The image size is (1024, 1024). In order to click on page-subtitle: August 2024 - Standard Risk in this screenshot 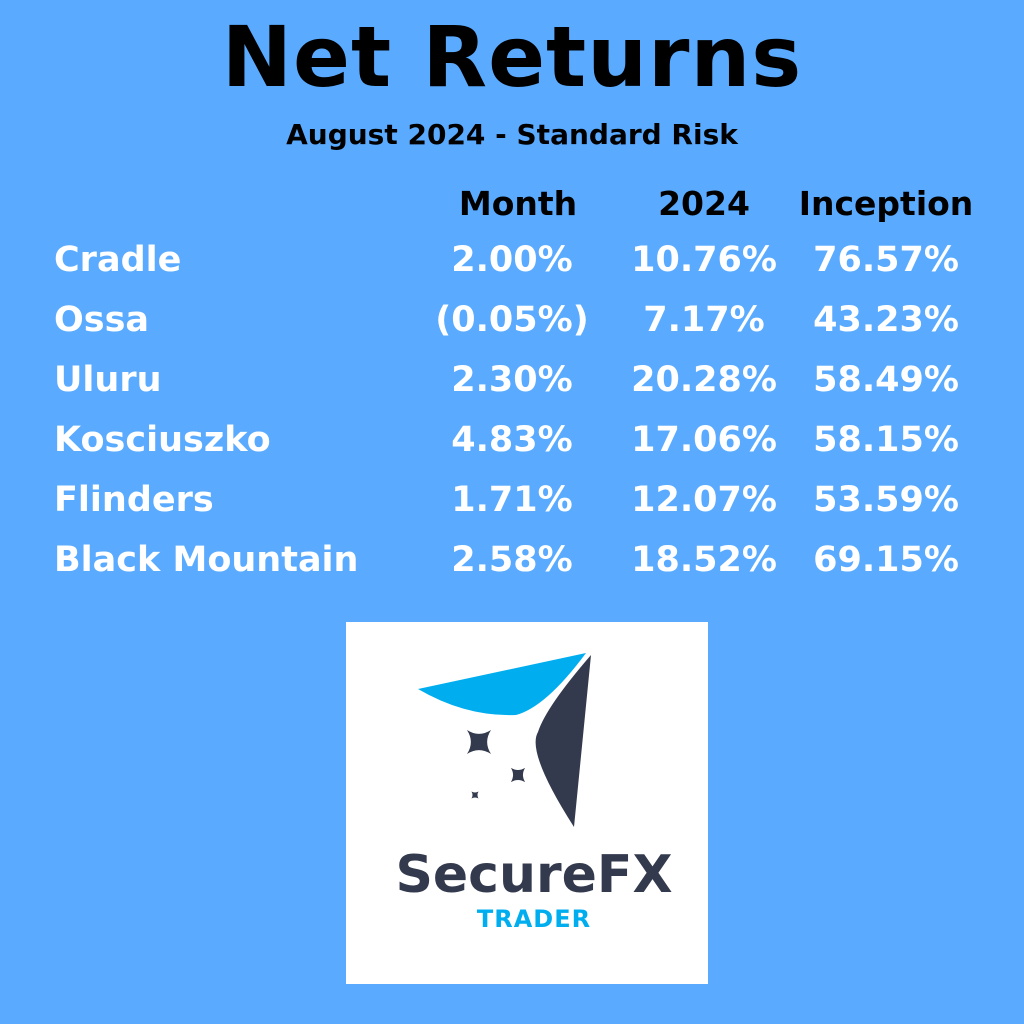, I will do `click(512, 134)`.